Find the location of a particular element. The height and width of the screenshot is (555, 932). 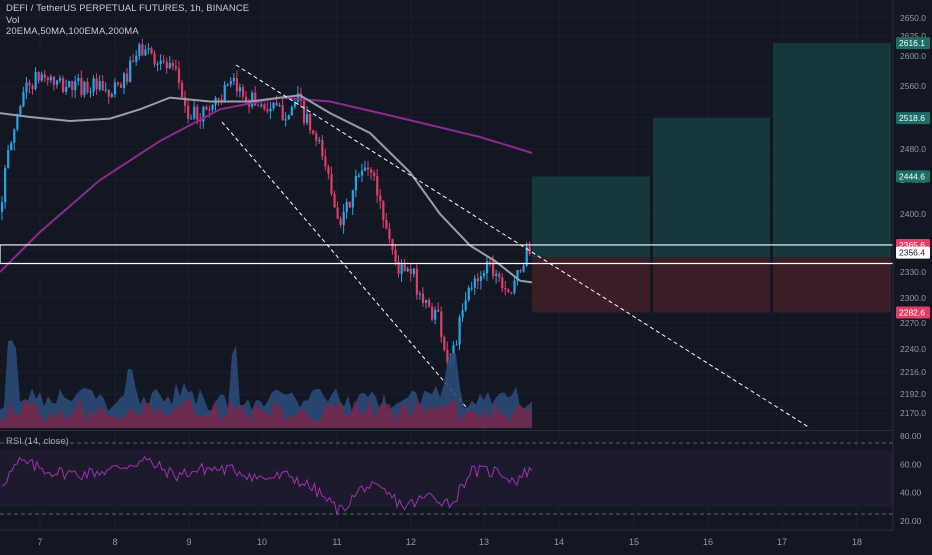

price-tick-label: 2600.0 is located at coordinates (913, 56).